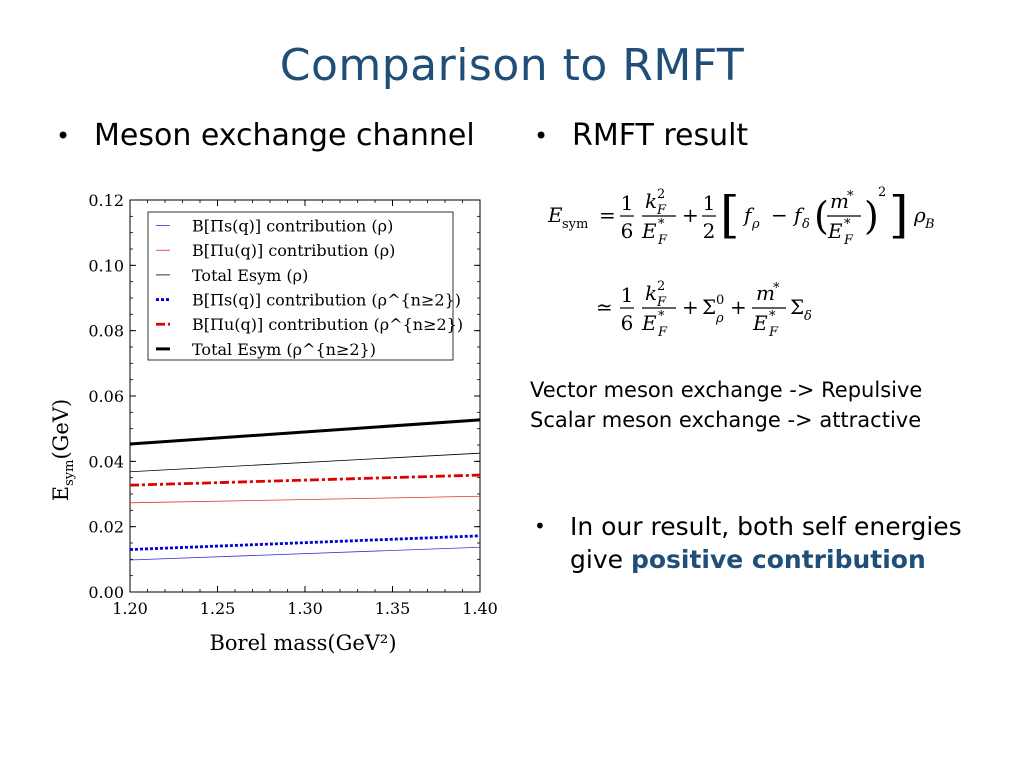 The height and width of the screenshot is (768, 1024). I want to click on x-axis-label: Borel mass(GeV²), so click(302, 643).